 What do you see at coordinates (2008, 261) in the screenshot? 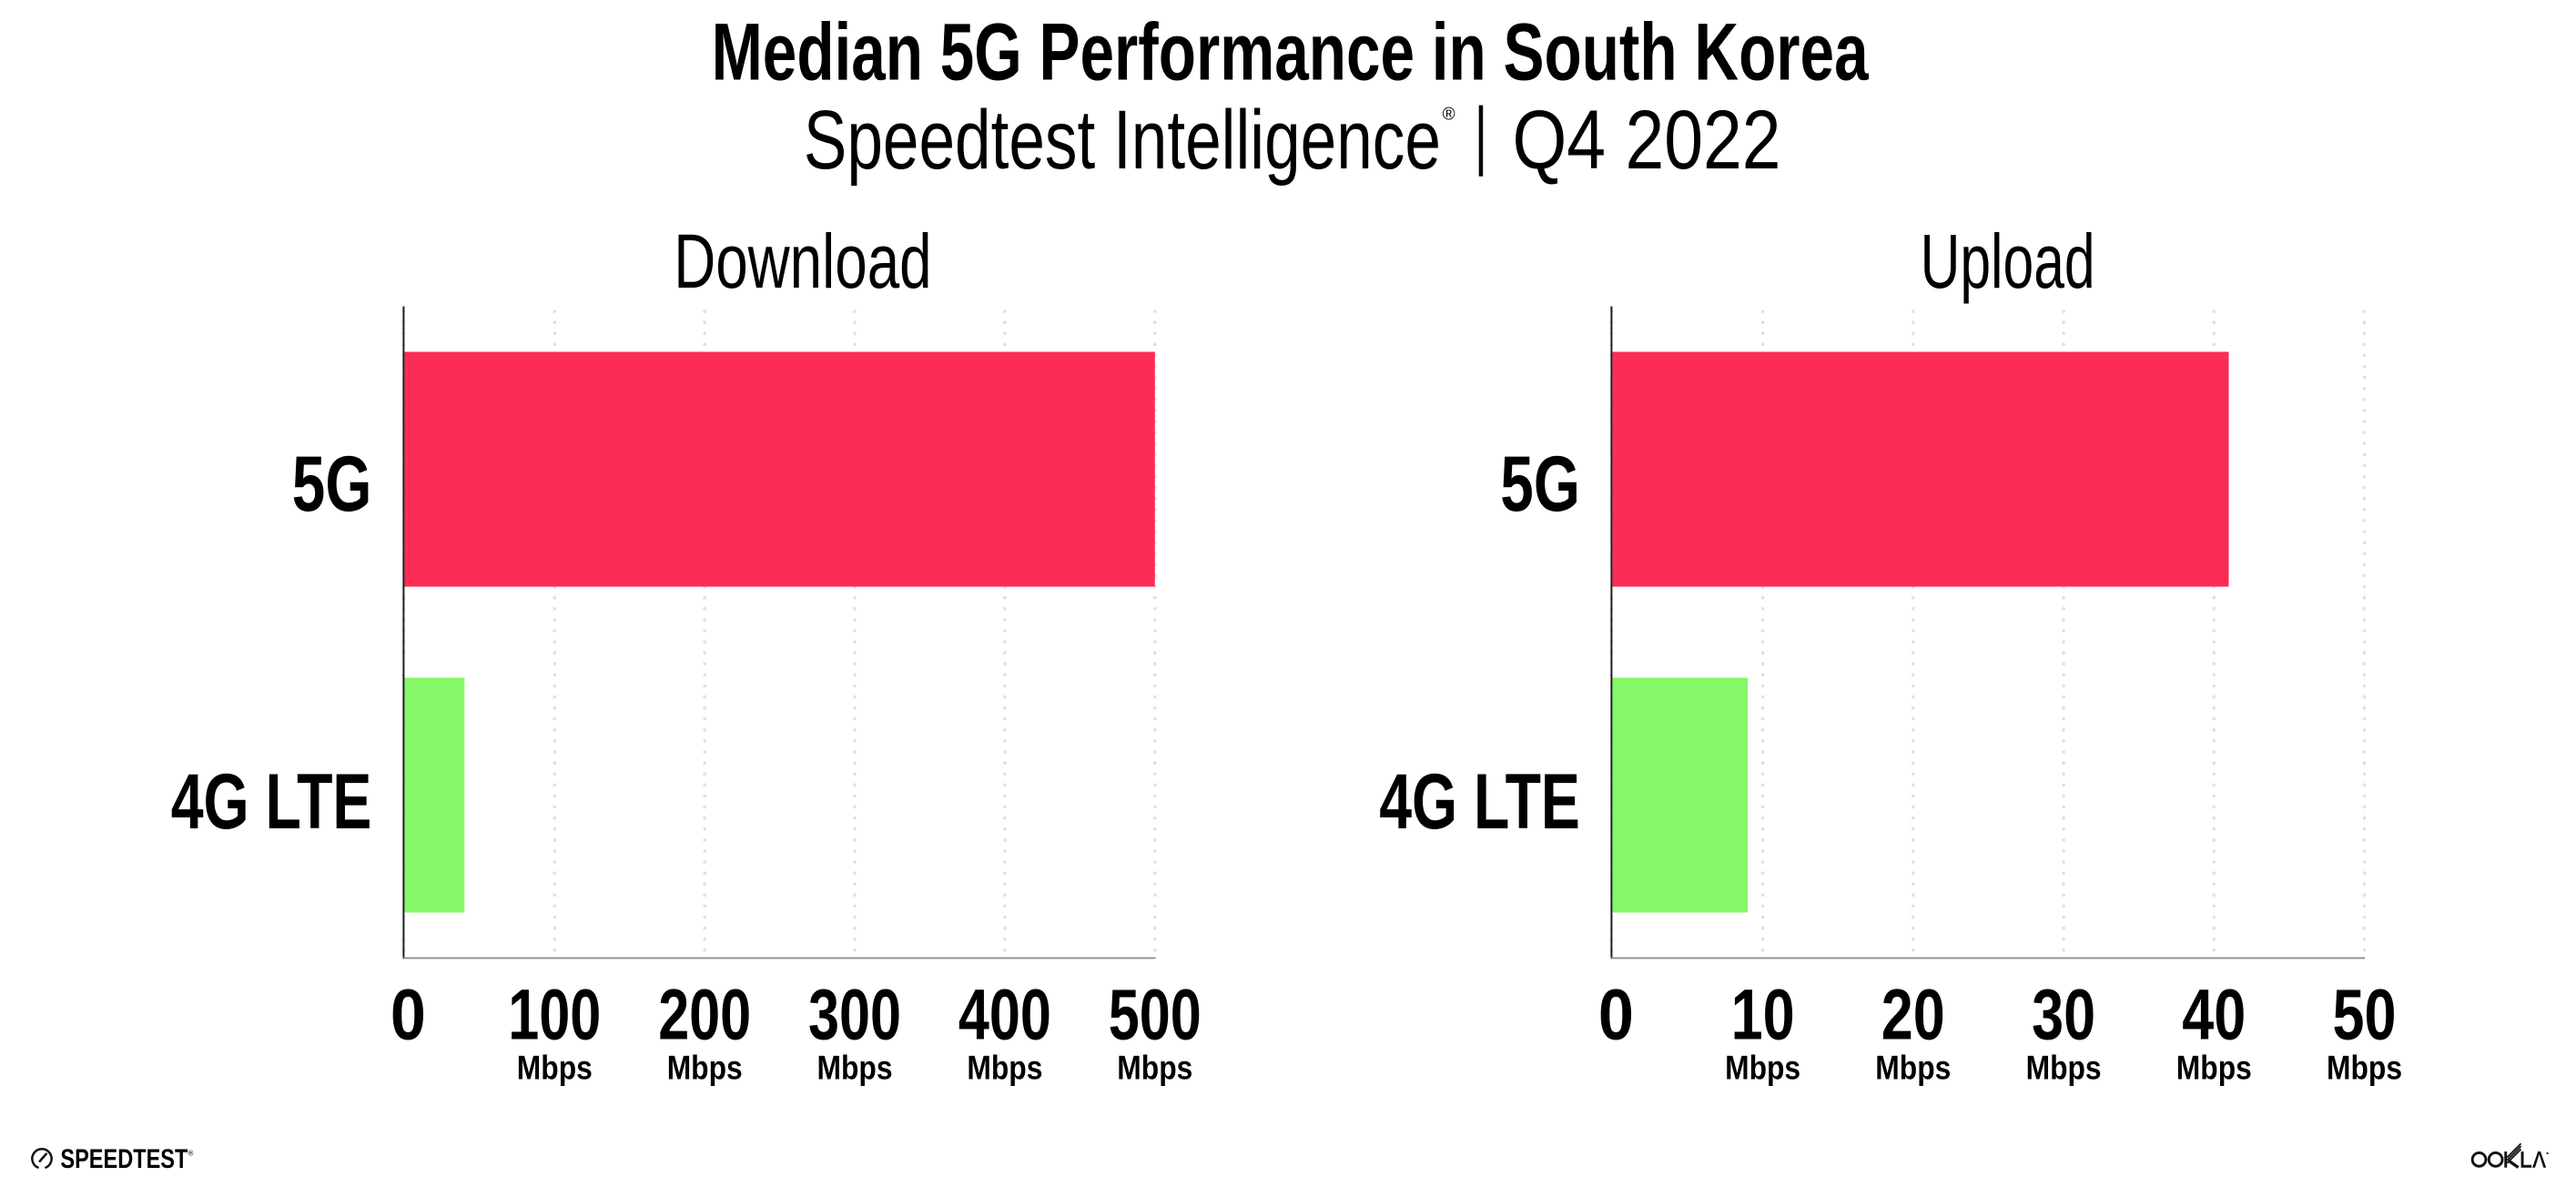
I see `svg-text: Upload` at bounding box center [2008, 261].